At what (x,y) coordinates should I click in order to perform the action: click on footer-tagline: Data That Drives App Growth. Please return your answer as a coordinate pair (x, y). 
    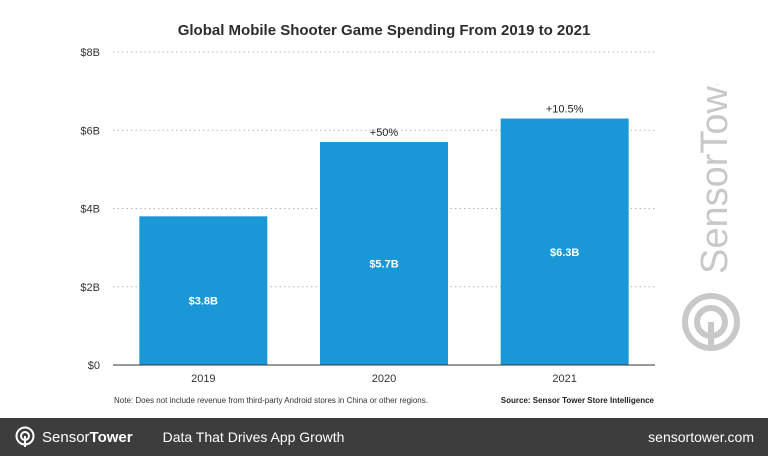
    Looking at the image, I should click on (253, 437).